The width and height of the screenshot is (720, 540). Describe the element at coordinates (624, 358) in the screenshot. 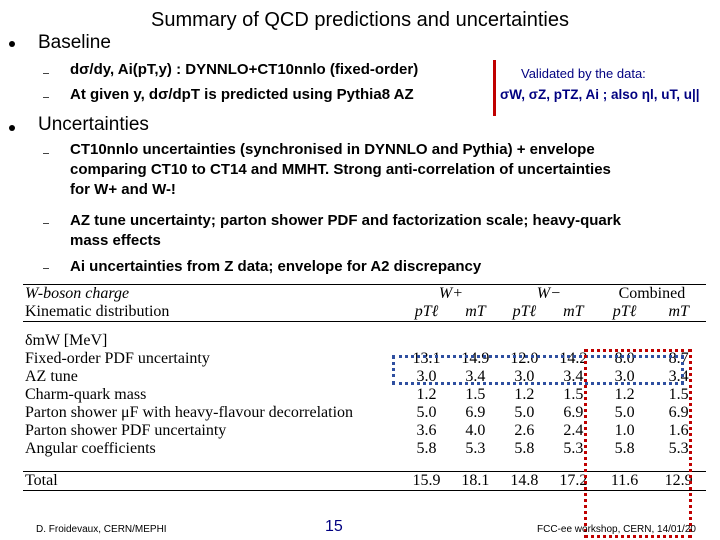

I see `cell: 8.0` at that location.